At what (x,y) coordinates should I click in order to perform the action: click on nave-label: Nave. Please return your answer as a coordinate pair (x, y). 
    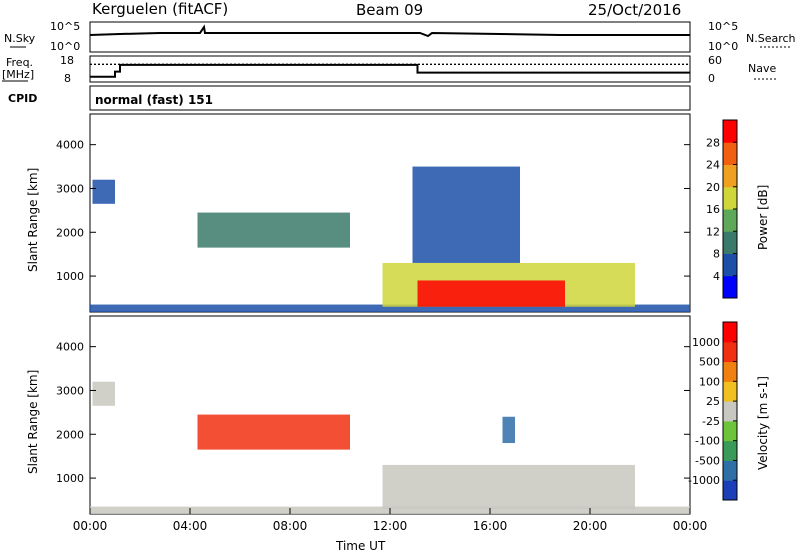
    Looking at the image, I should click on (762, 68).